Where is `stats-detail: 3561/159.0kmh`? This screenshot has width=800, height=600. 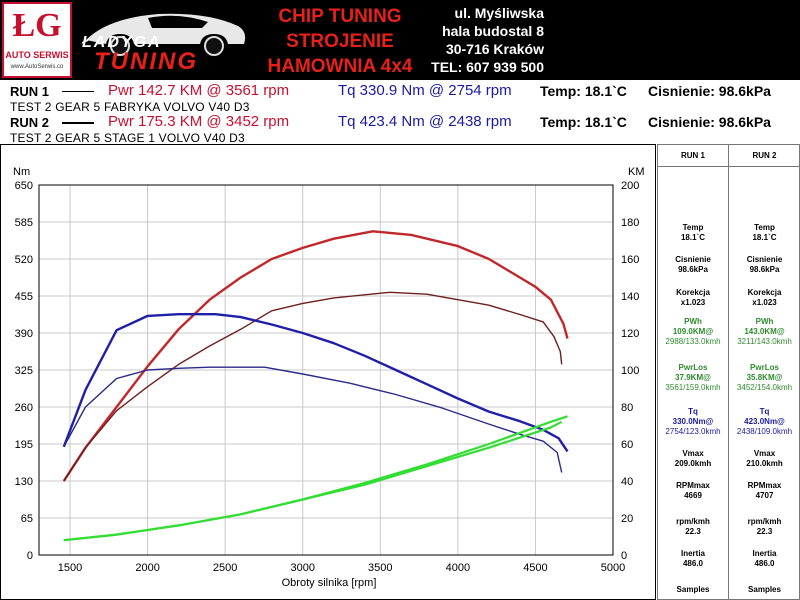
stats-detail: 3561/159.0kmh is located at coordinates (693, 387).